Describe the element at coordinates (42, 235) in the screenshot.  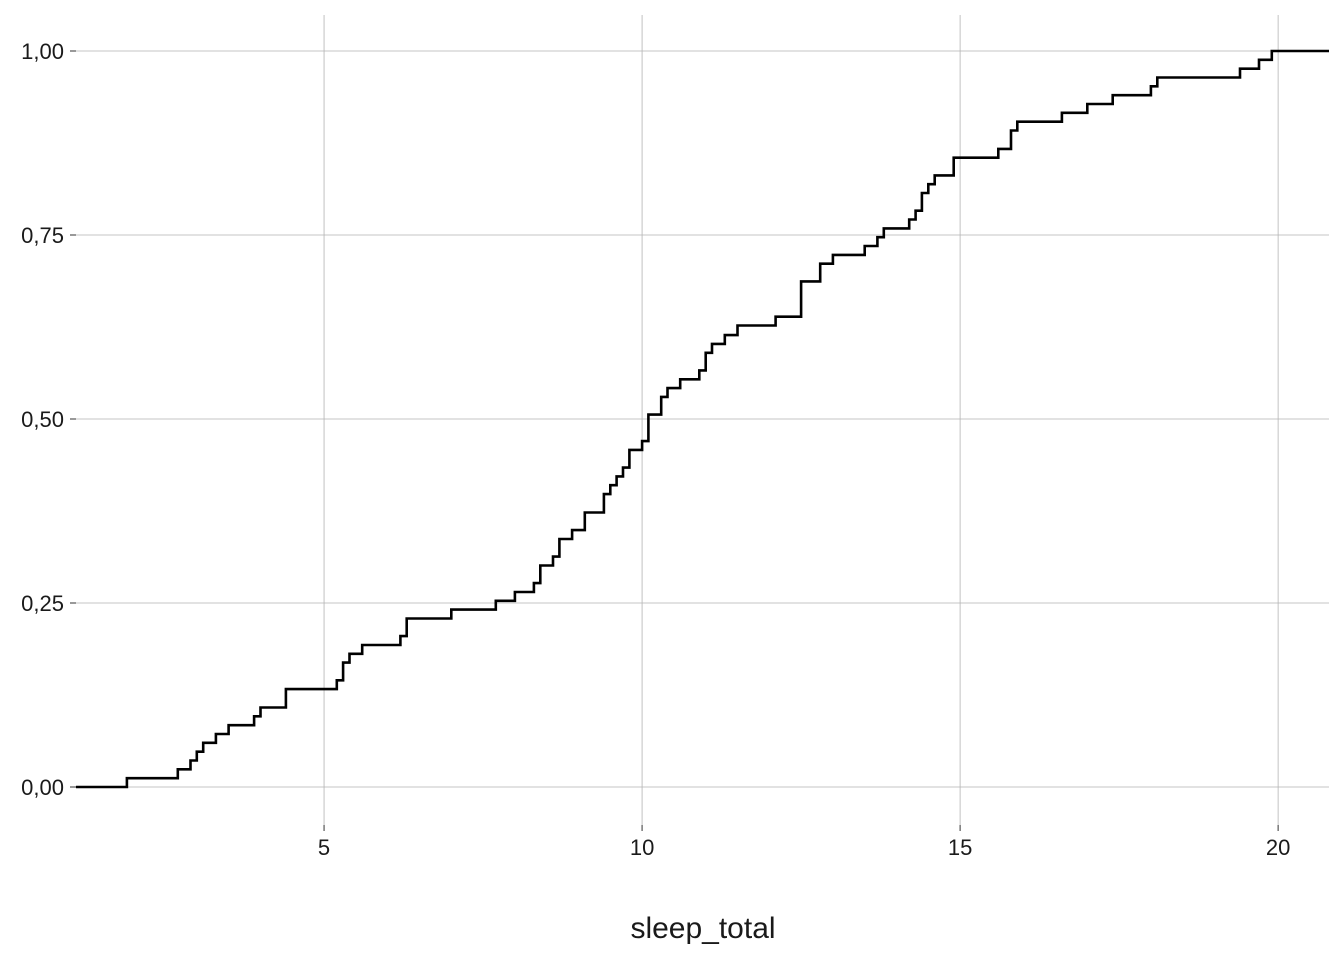
I see `y-tick-label: 0,75` at that location.